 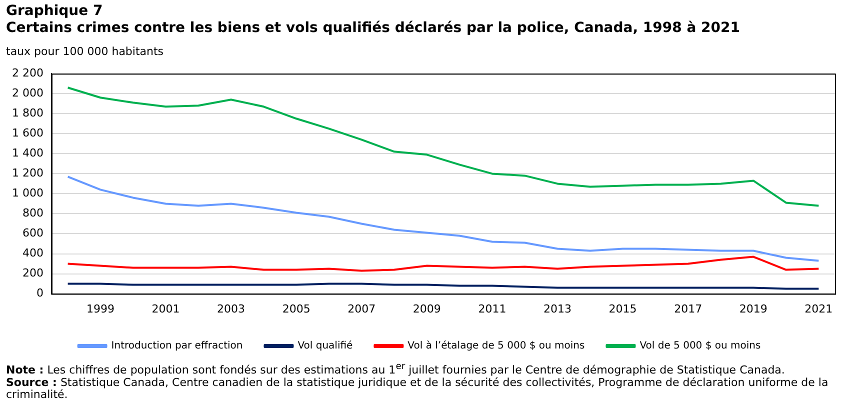 I want to click on x-tick-label: 2015, so click(x=622, y=309).